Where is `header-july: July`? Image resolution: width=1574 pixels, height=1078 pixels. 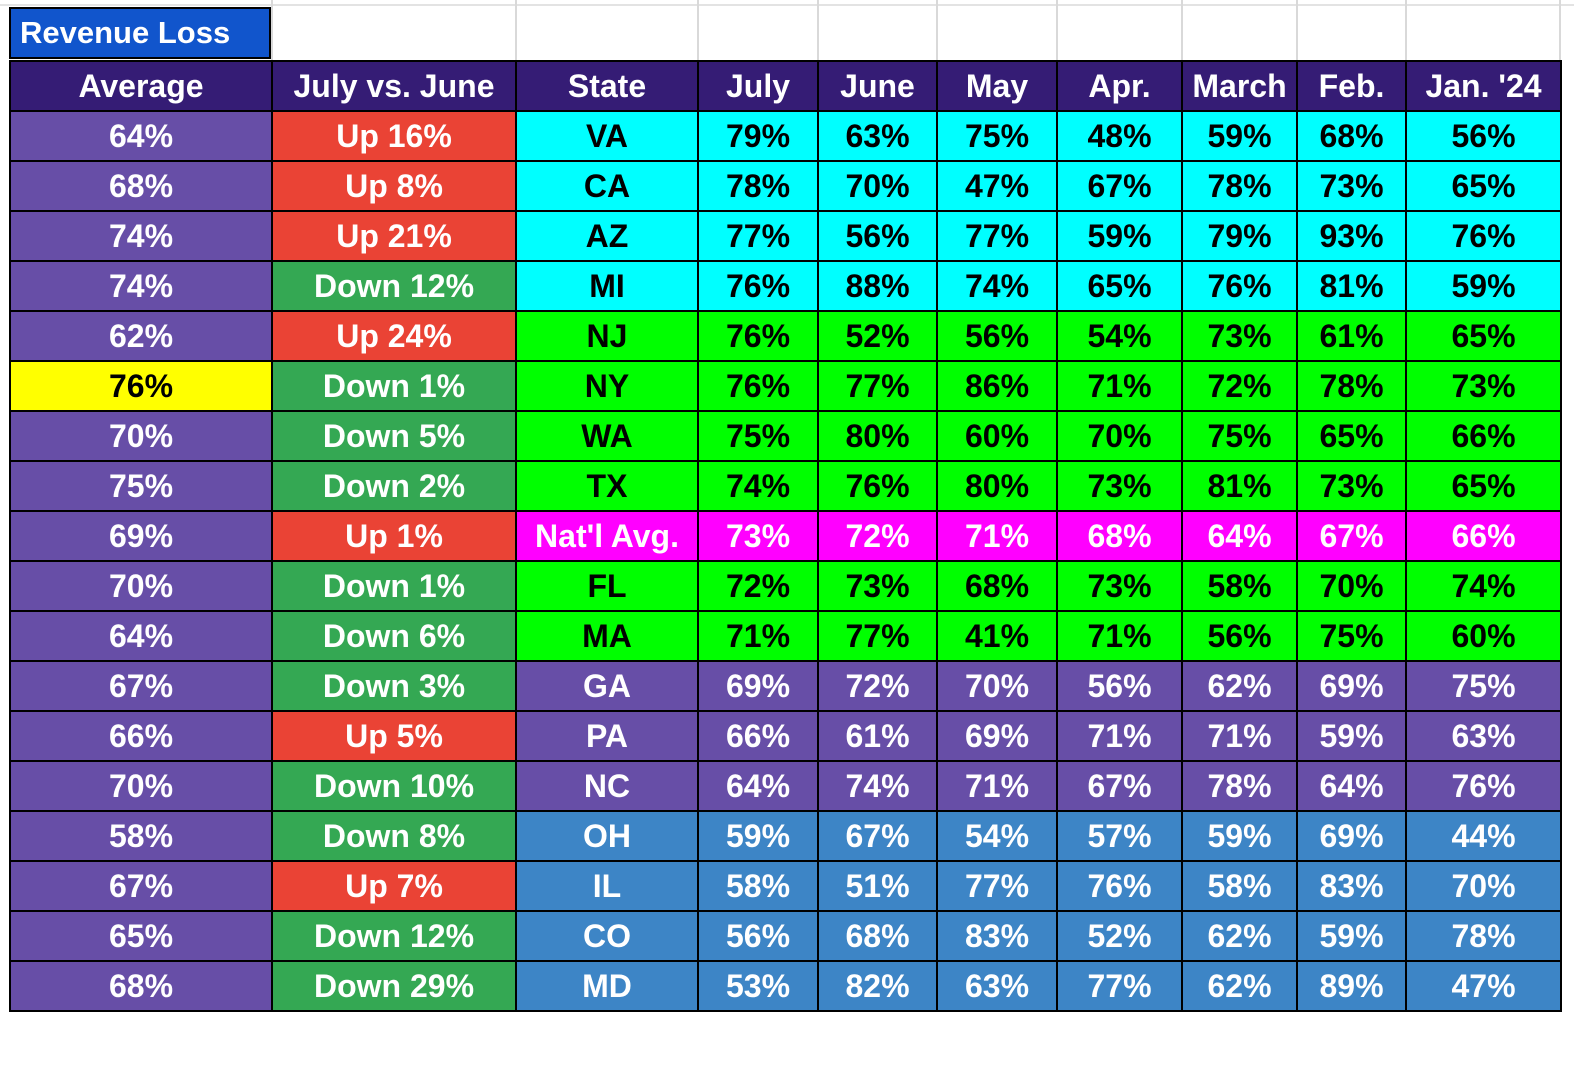 header-july: July is located at coordinates (758, 86).